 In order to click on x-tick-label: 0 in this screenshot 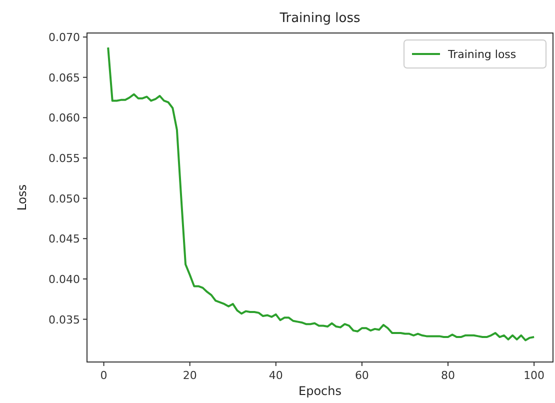, I will do `click(104, 375)`.